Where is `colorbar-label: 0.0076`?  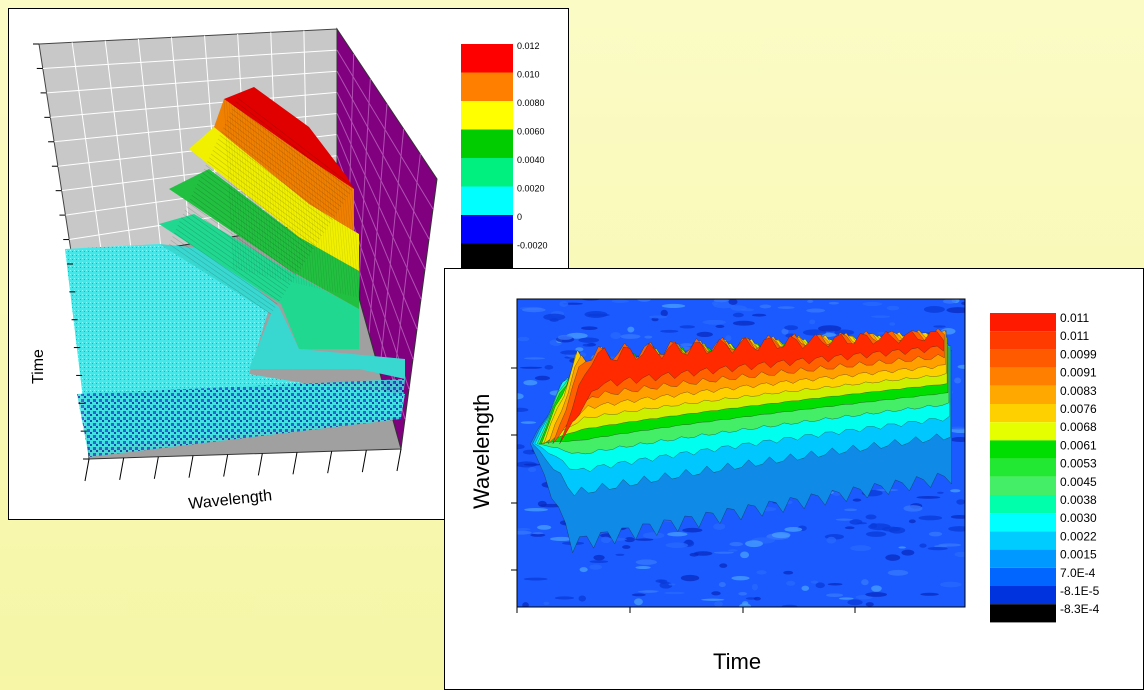
colorbar-label: 0.0076 is located at coordinates (1078, 409).